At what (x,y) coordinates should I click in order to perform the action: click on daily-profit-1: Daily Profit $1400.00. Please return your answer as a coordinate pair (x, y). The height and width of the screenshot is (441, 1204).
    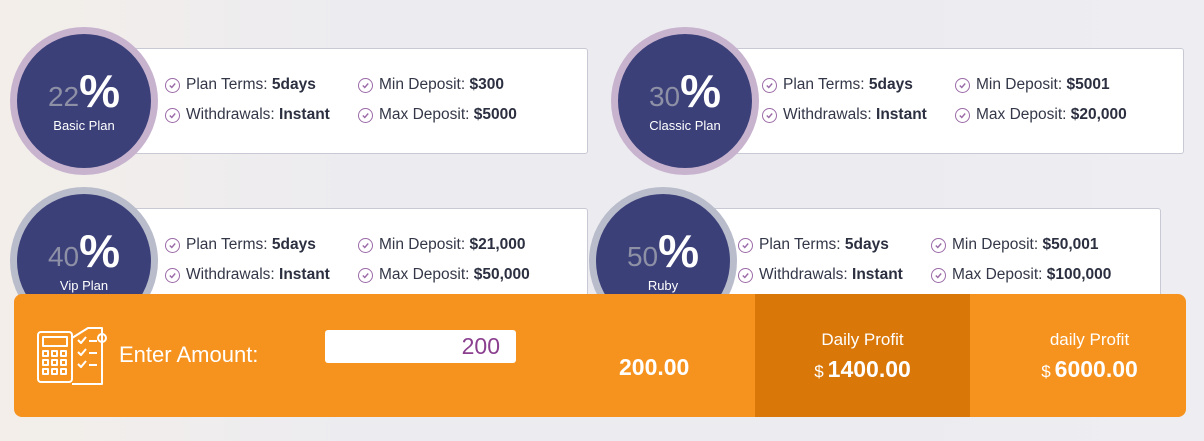
    Looking at the image, I should click on (862, 356).